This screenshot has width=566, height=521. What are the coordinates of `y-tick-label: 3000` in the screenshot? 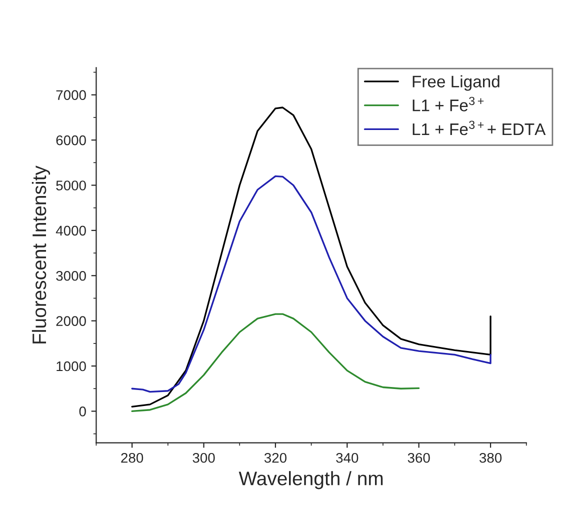 It's located at (71, 275).